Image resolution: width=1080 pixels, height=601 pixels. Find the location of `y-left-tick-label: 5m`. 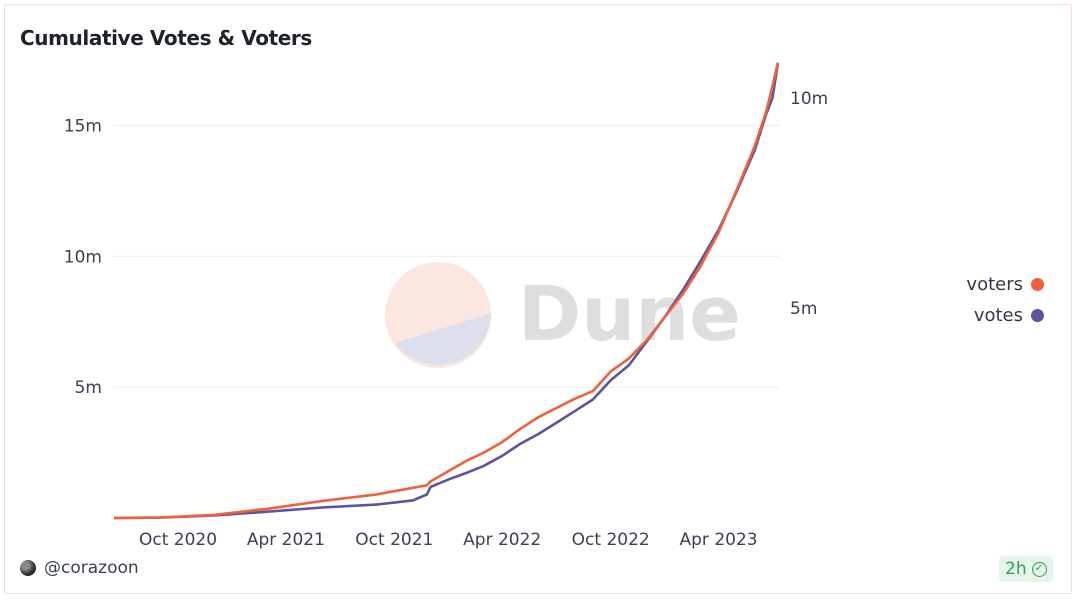

y-left-tick-label: 5m is located at coordinates (88, 388).